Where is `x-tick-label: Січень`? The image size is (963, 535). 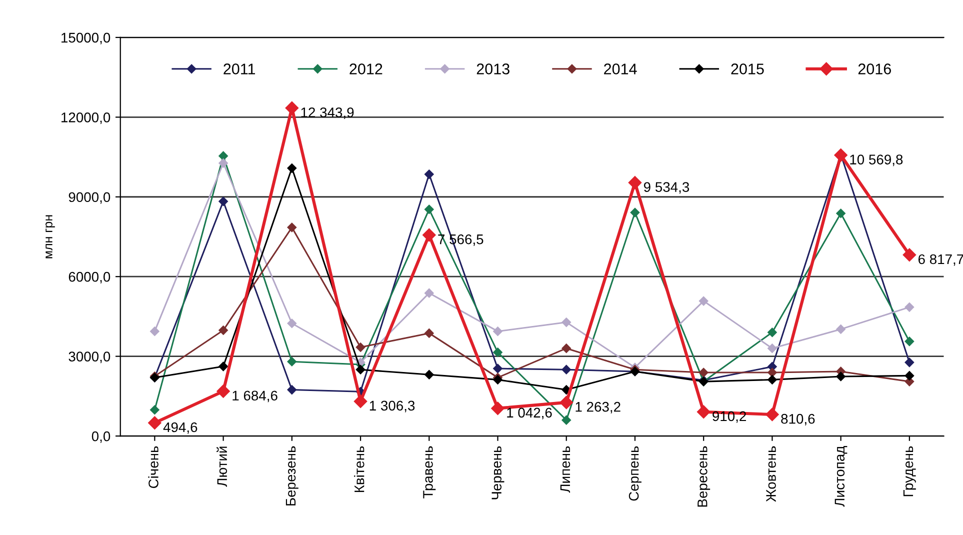
x-tick-label: Січень is located at coordinates (153, 467).